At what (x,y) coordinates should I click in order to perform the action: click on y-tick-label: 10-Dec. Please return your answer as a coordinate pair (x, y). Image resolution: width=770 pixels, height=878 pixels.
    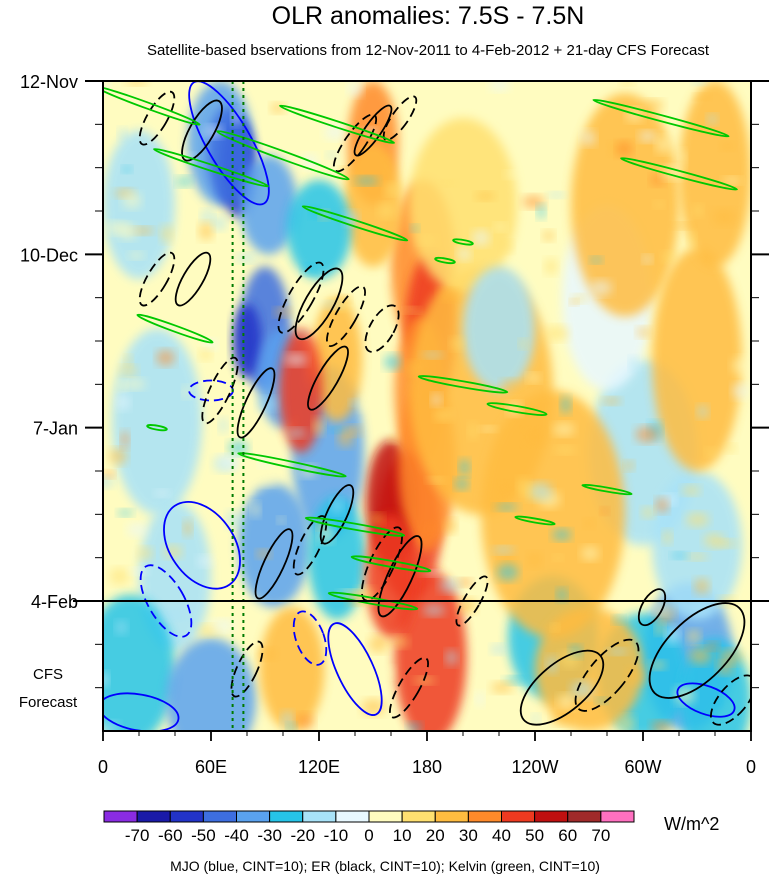
    Looking at the image, I should click on (49, 255).